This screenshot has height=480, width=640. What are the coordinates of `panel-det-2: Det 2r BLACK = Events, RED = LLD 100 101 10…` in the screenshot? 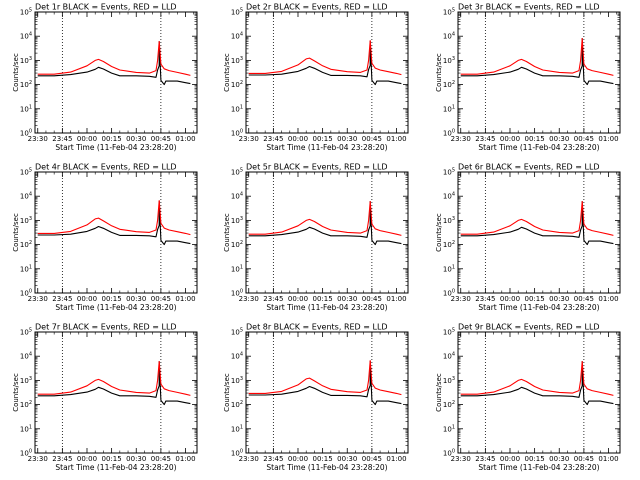 It's located at (316, 77).